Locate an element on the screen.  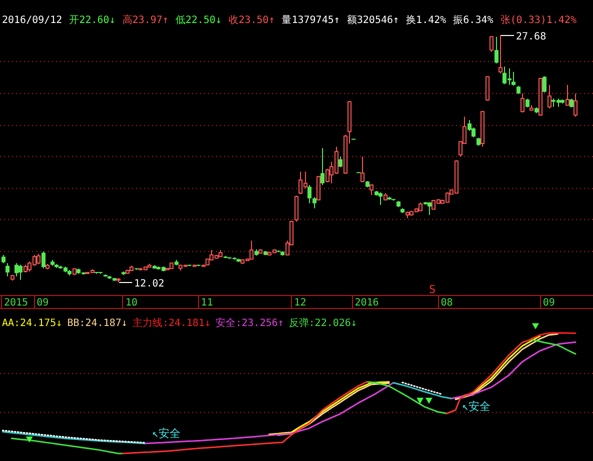
series-name: 安全:23.256↑ is located at coordinates (250, 323).